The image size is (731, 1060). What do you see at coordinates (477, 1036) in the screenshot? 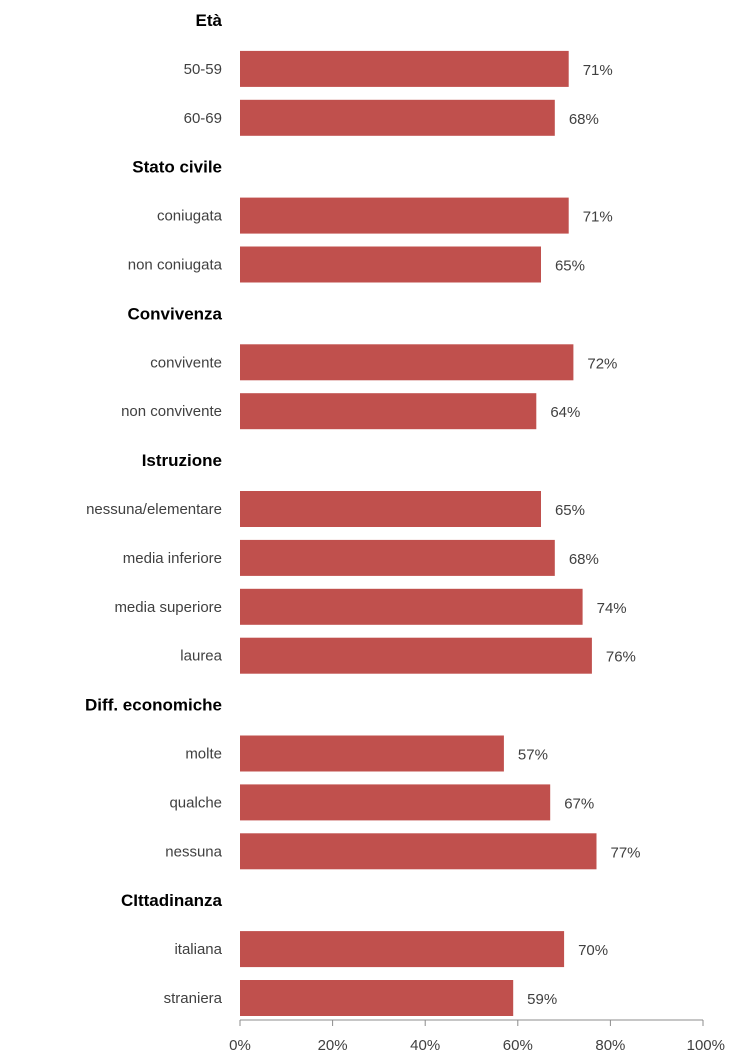
I see `x-axis: 0% 20% 40% 60% 80% 100%` at bounding box center [477, 1036].